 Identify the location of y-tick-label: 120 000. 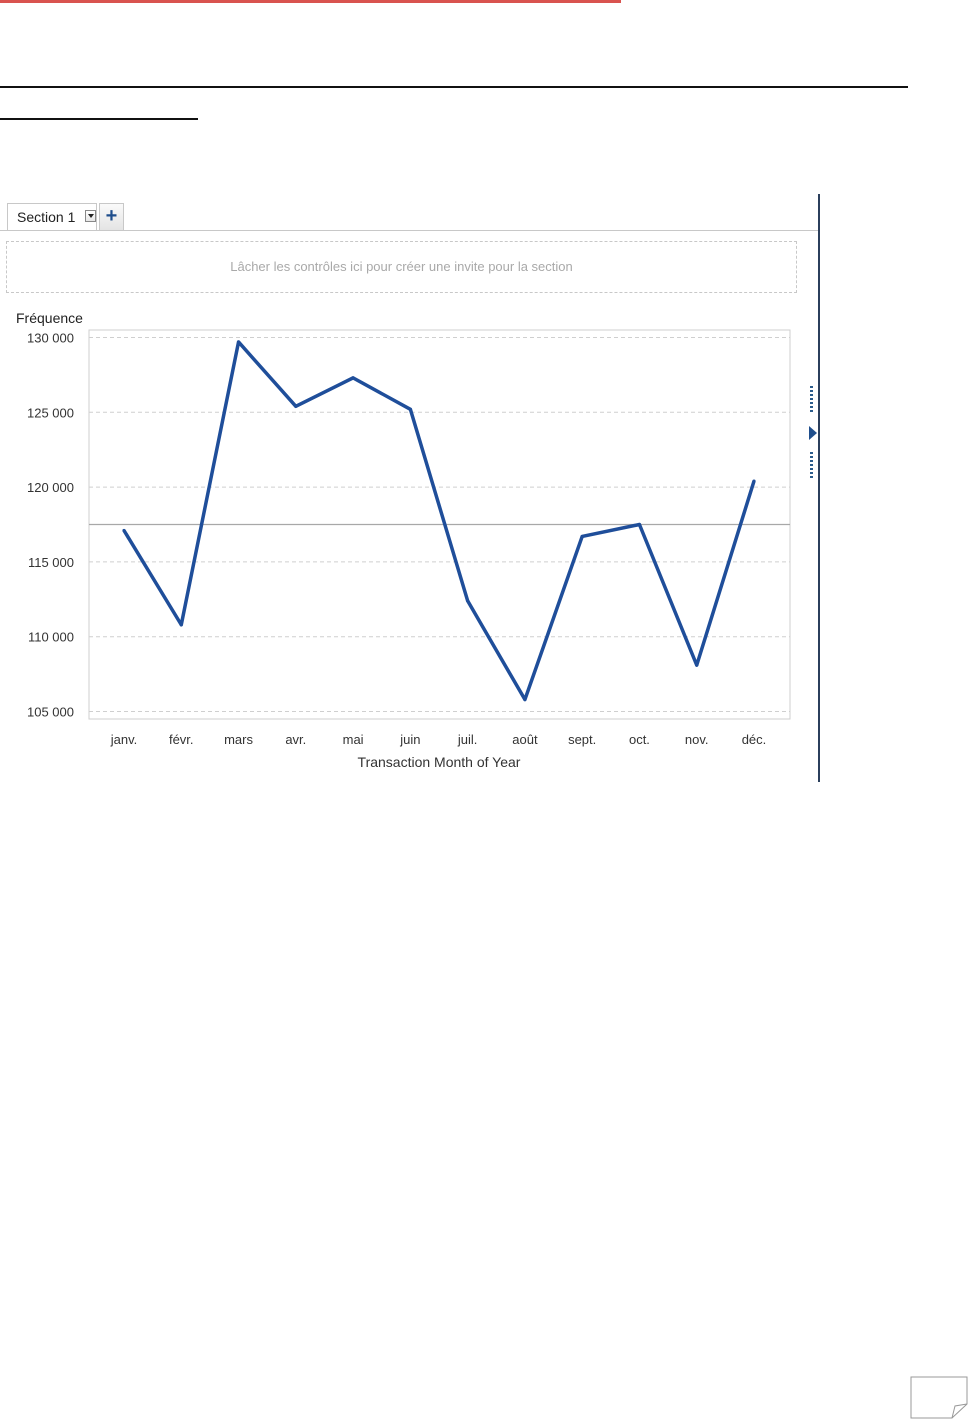
(50, 487).